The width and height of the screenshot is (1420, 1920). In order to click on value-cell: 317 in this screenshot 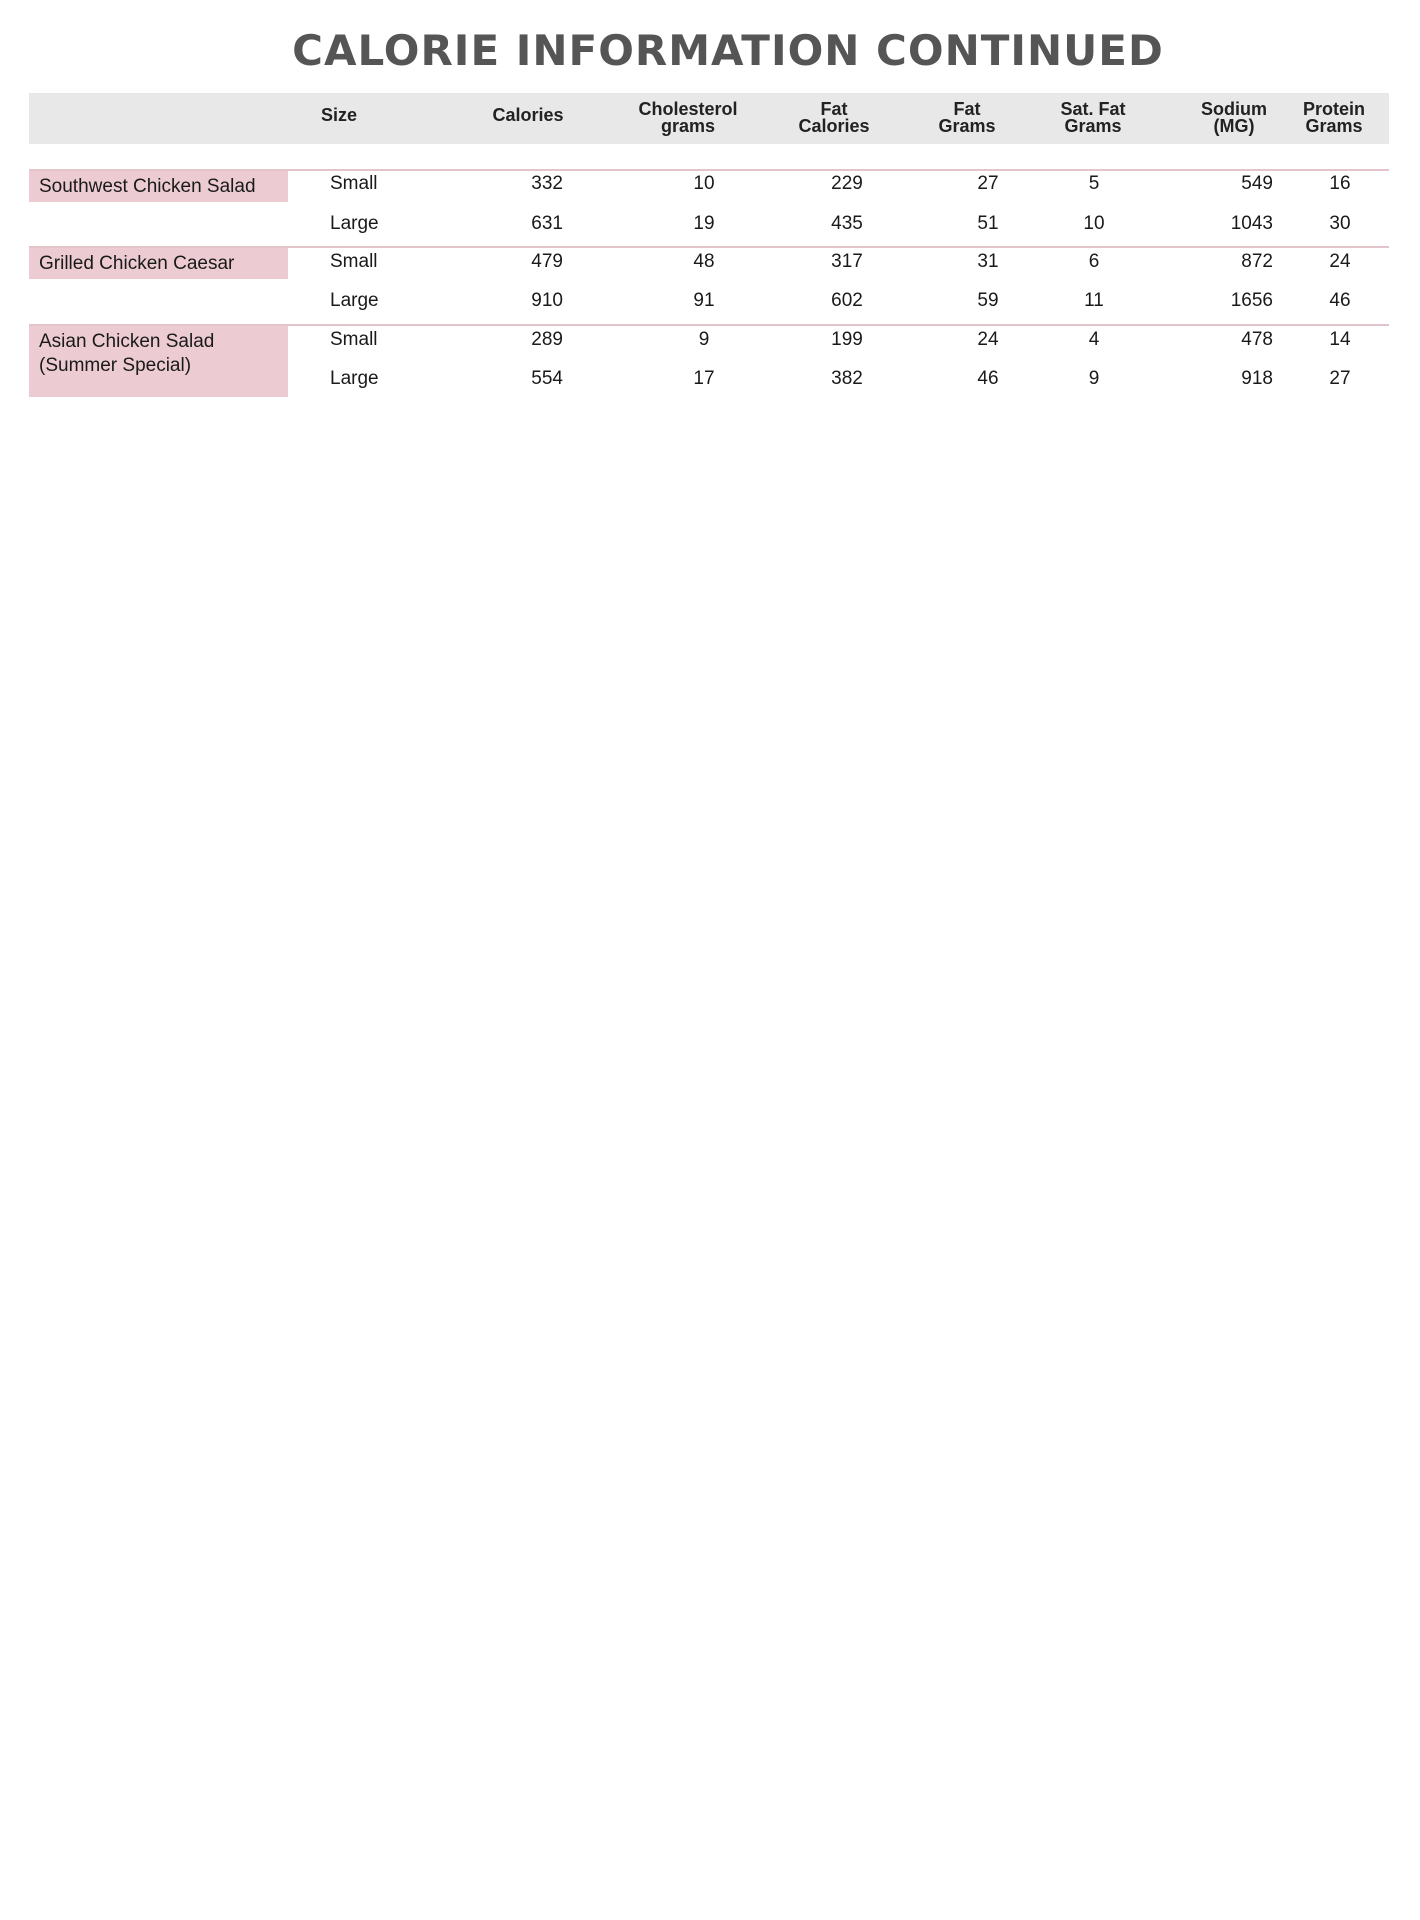, I will do `click(847, 261)`.